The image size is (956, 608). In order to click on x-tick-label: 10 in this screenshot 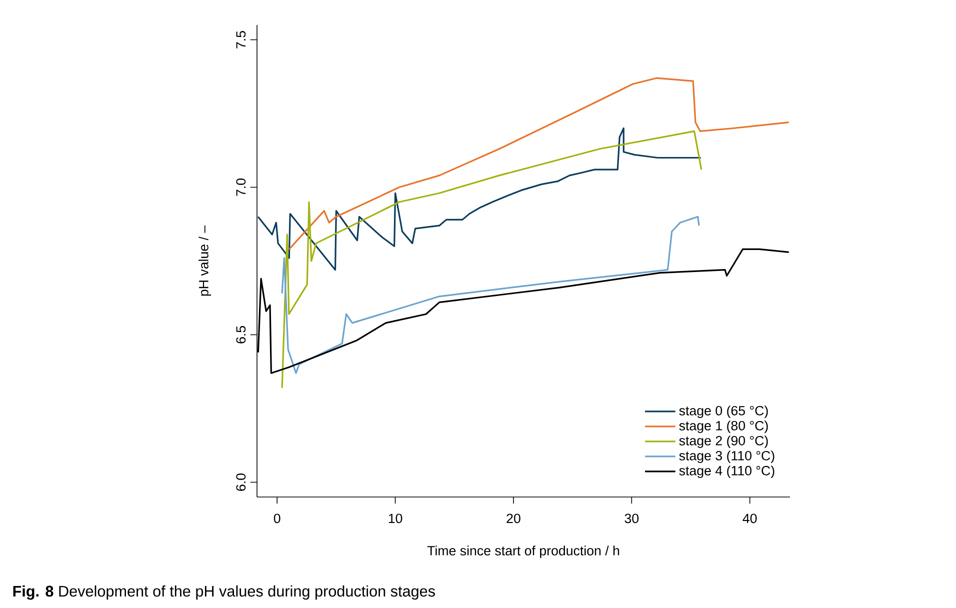, I will do `click(395, 519)`.